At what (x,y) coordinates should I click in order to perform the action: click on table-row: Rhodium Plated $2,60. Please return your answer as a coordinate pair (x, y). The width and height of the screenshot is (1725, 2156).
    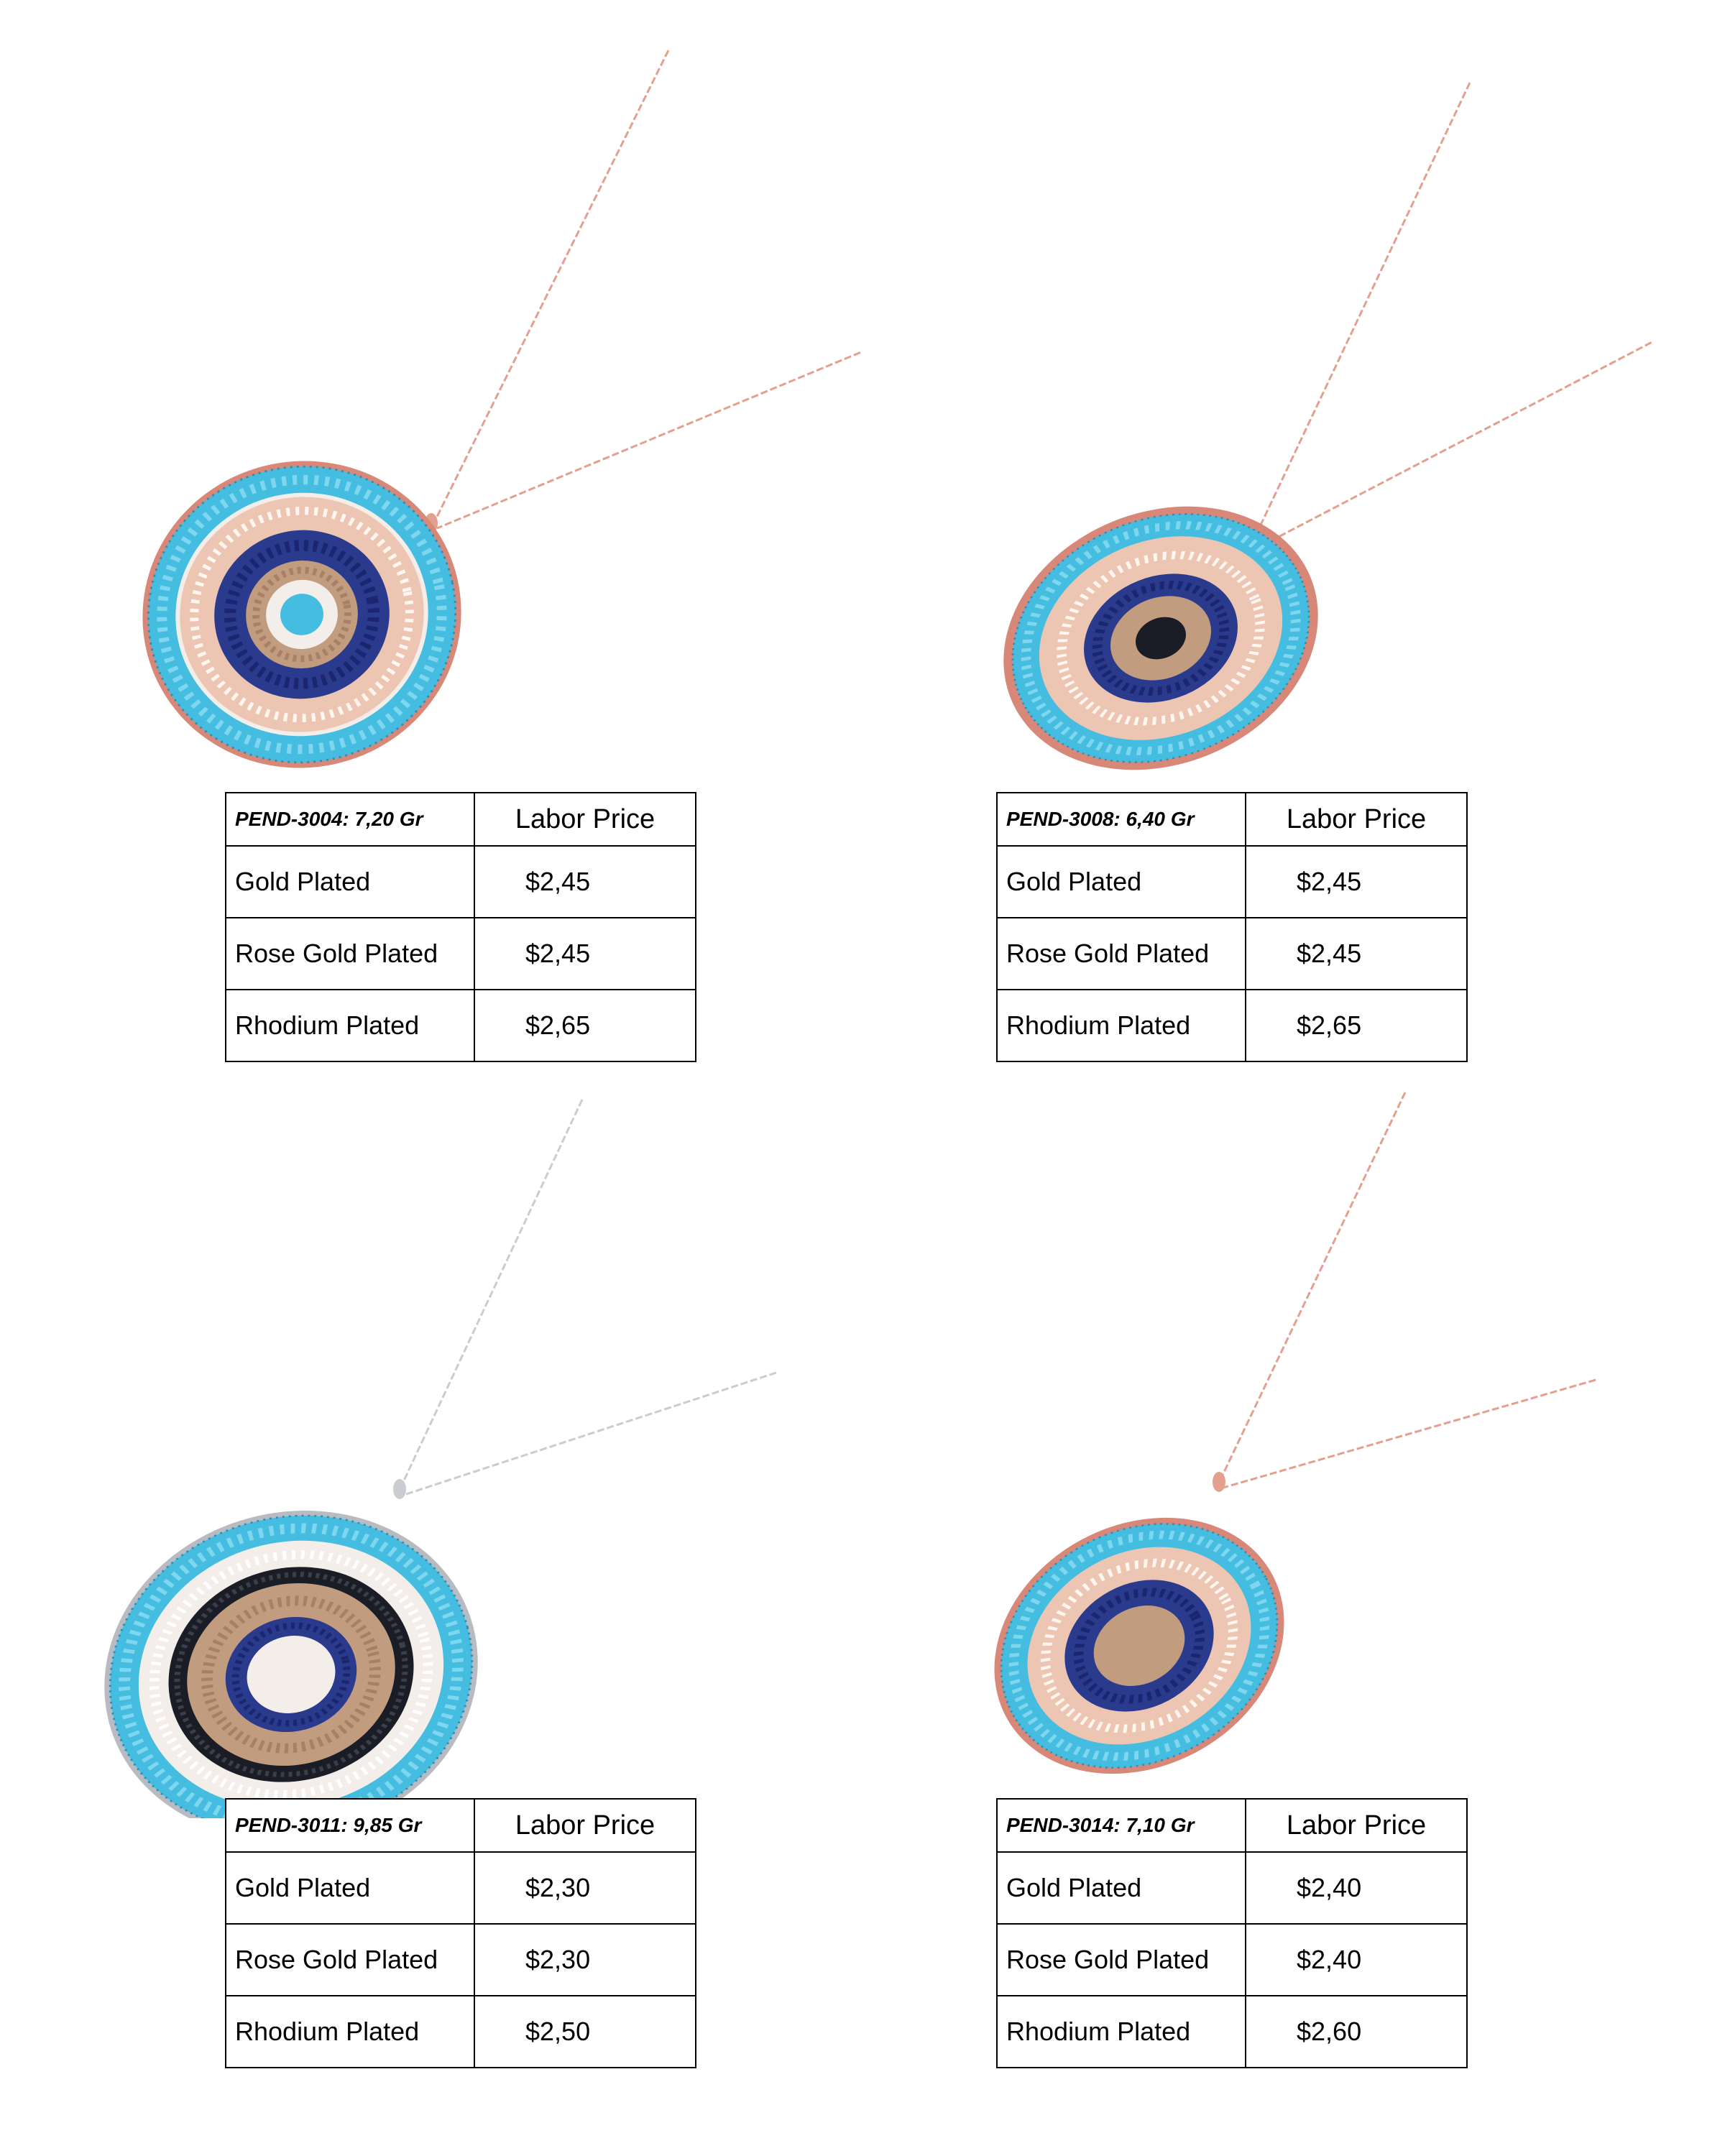
    Looking at the image, I should click on (1232, 2031).